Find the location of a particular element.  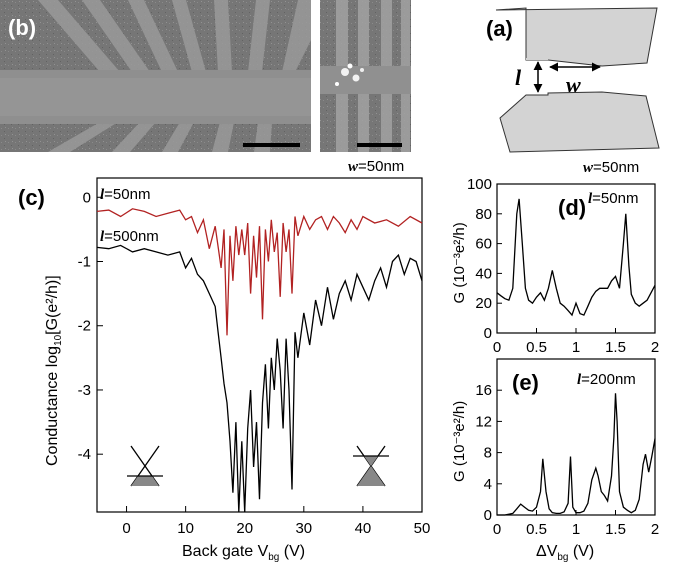

y-tick-label-e: 12 is located at coordinates (483, 421).